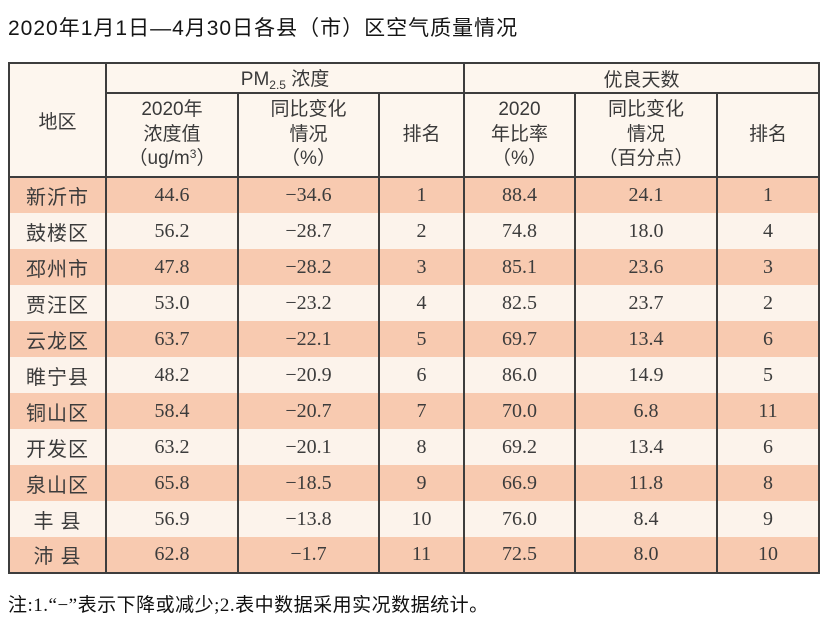 Image resolution: width=825 pixels, height=620 pixels. I want to click on cell-good-rank: 5, so click(767, 375).